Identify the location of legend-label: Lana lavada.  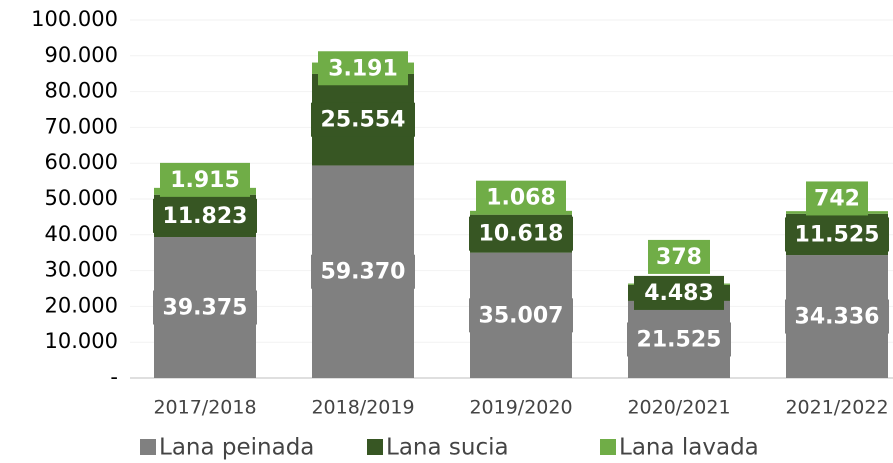
(689, 448).